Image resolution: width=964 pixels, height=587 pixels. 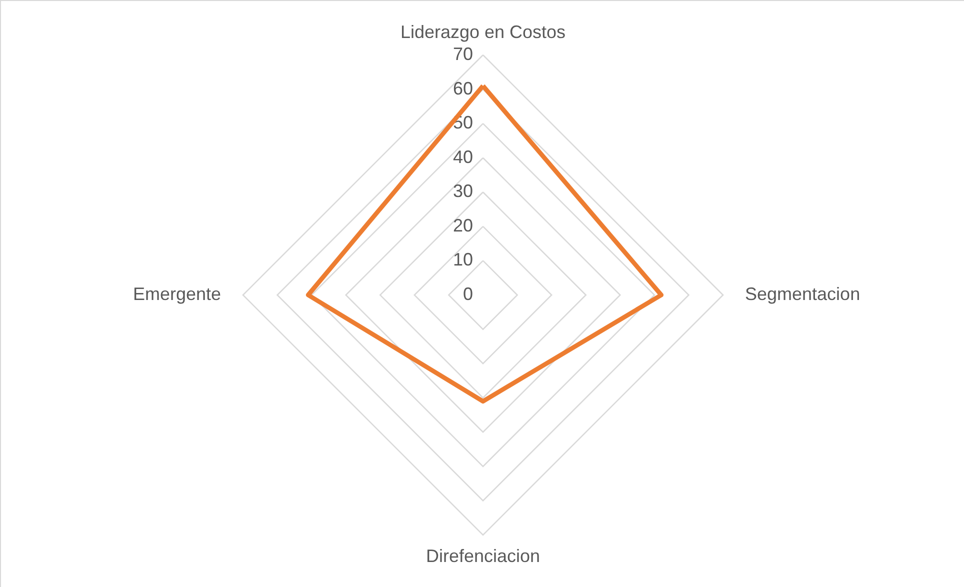 I want to click on y-tick-label: 40, so click(x=462, y=156).